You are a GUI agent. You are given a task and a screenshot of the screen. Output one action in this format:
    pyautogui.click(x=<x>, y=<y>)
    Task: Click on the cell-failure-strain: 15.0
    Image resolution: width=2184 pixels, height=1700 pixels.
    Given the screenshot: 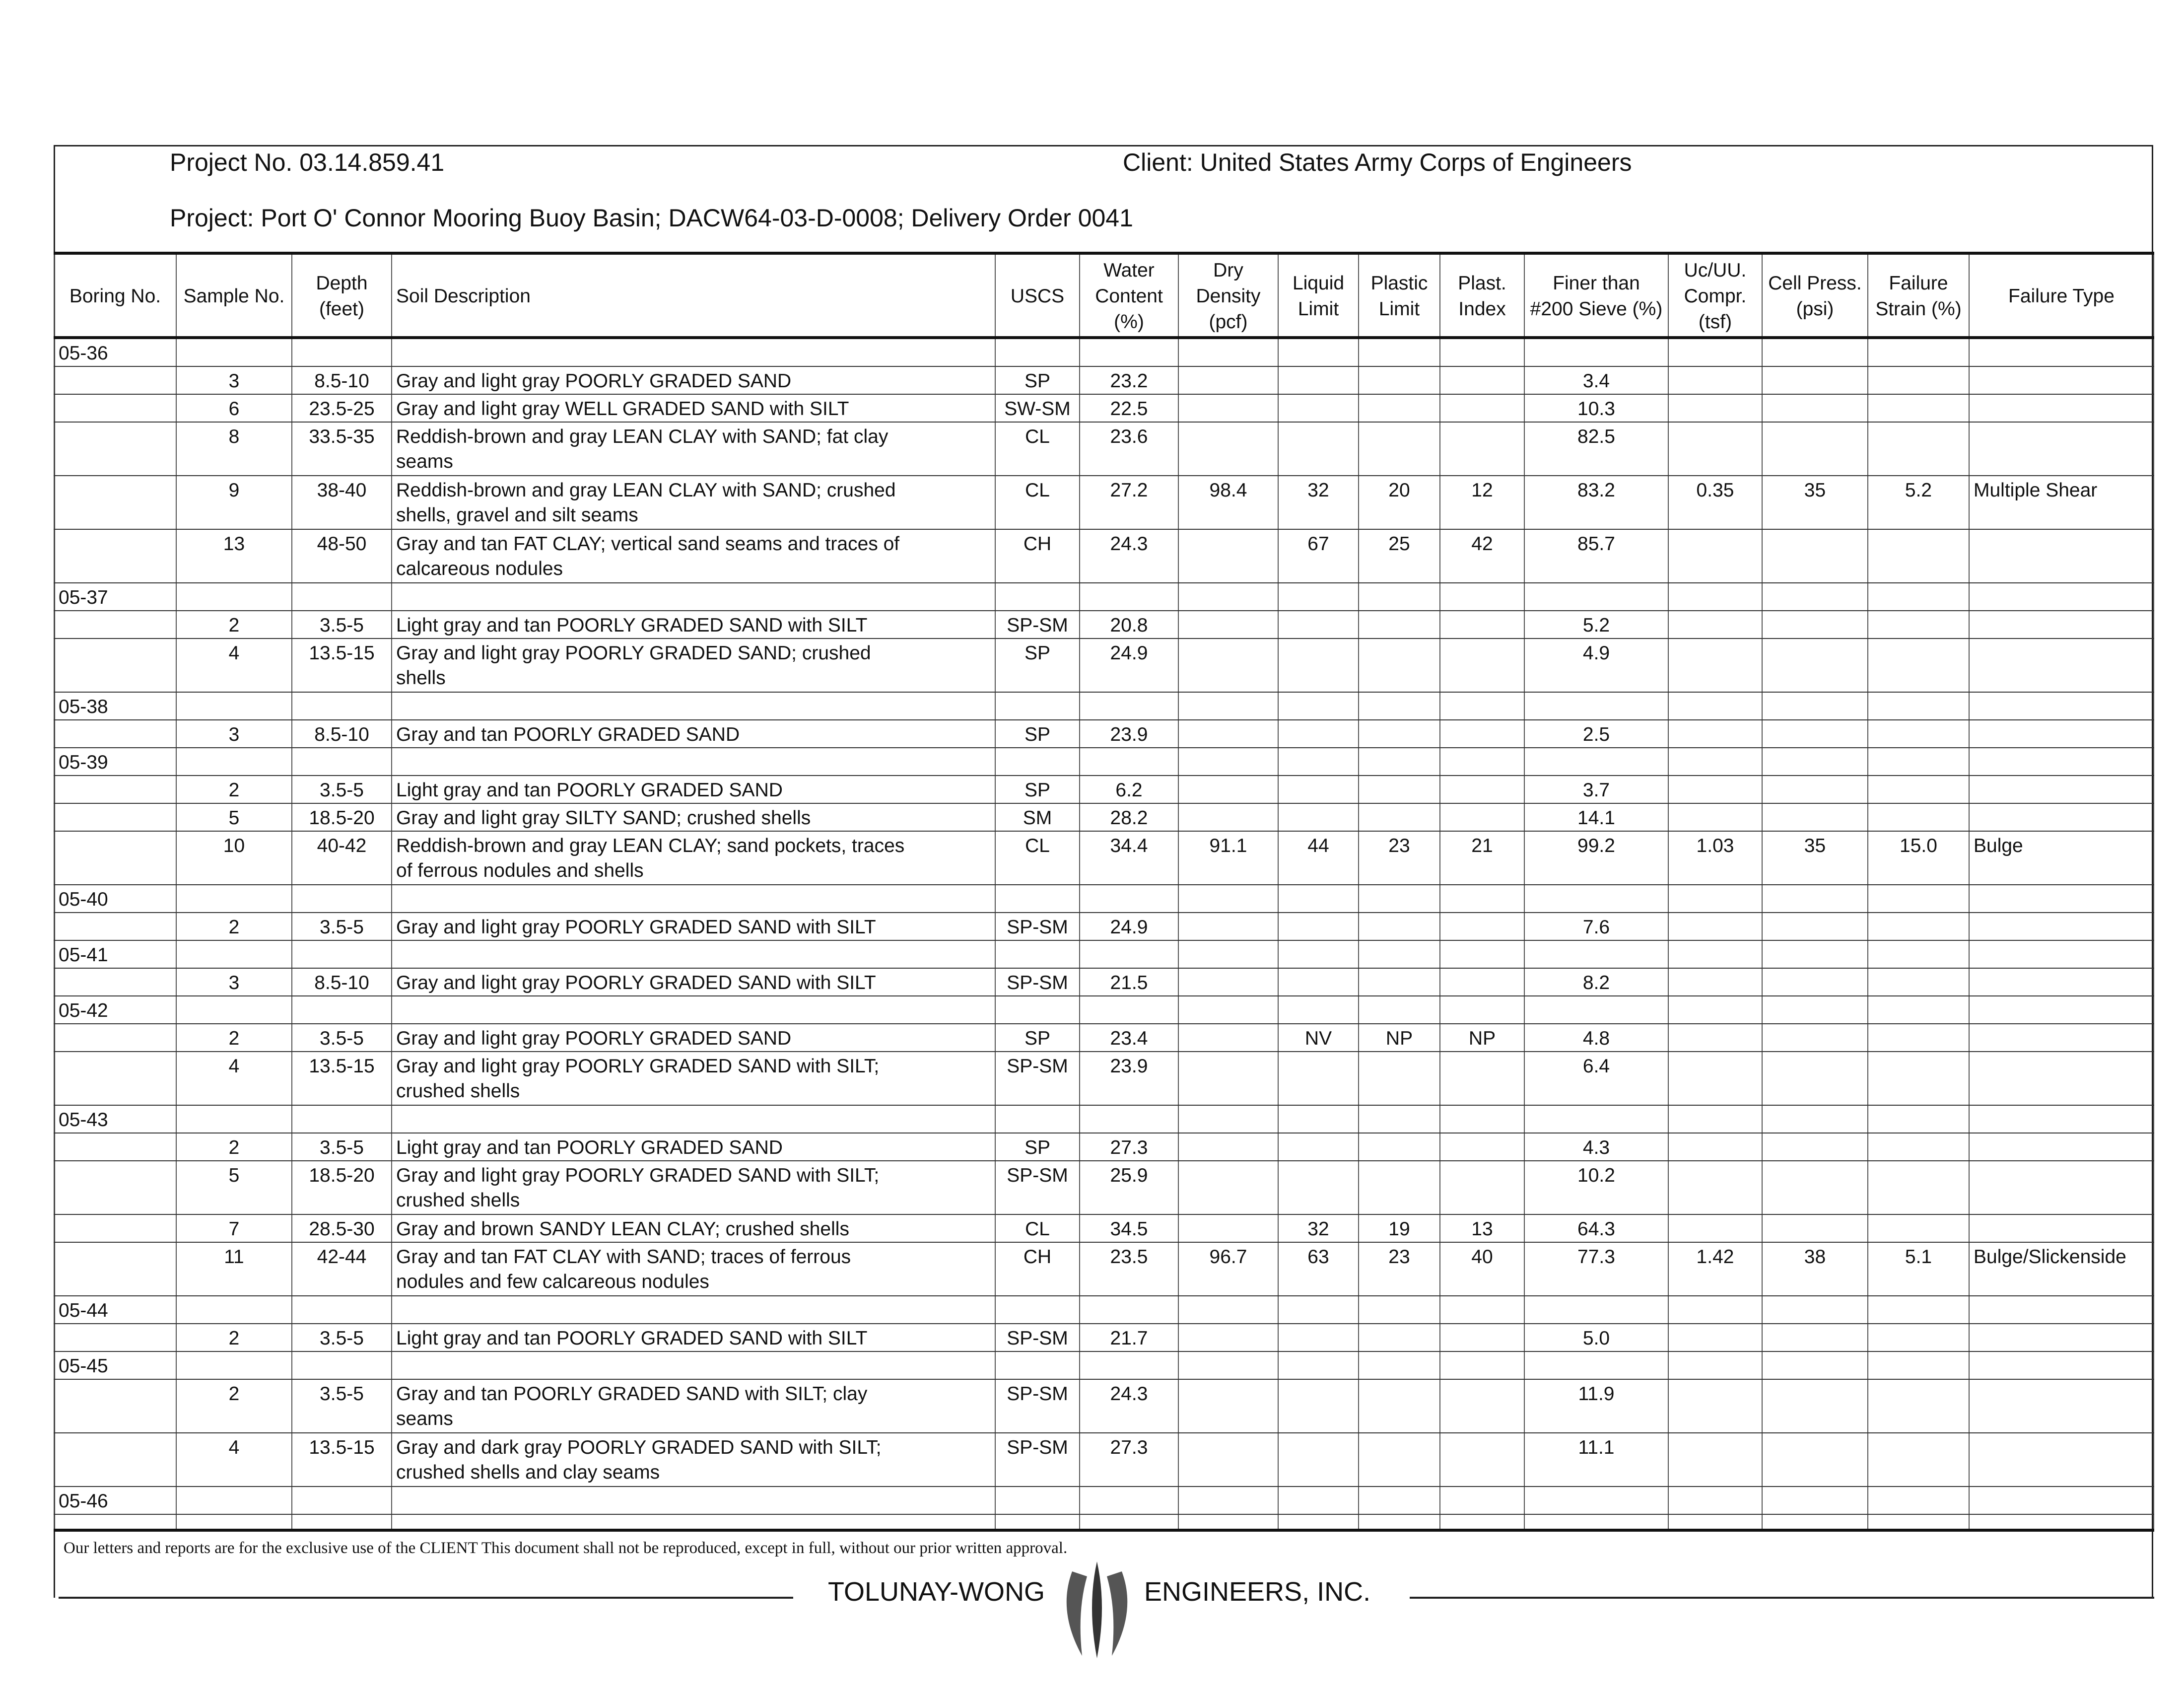 What is the action you would take?
    pyautogui.click(x=1918, y=858)
    